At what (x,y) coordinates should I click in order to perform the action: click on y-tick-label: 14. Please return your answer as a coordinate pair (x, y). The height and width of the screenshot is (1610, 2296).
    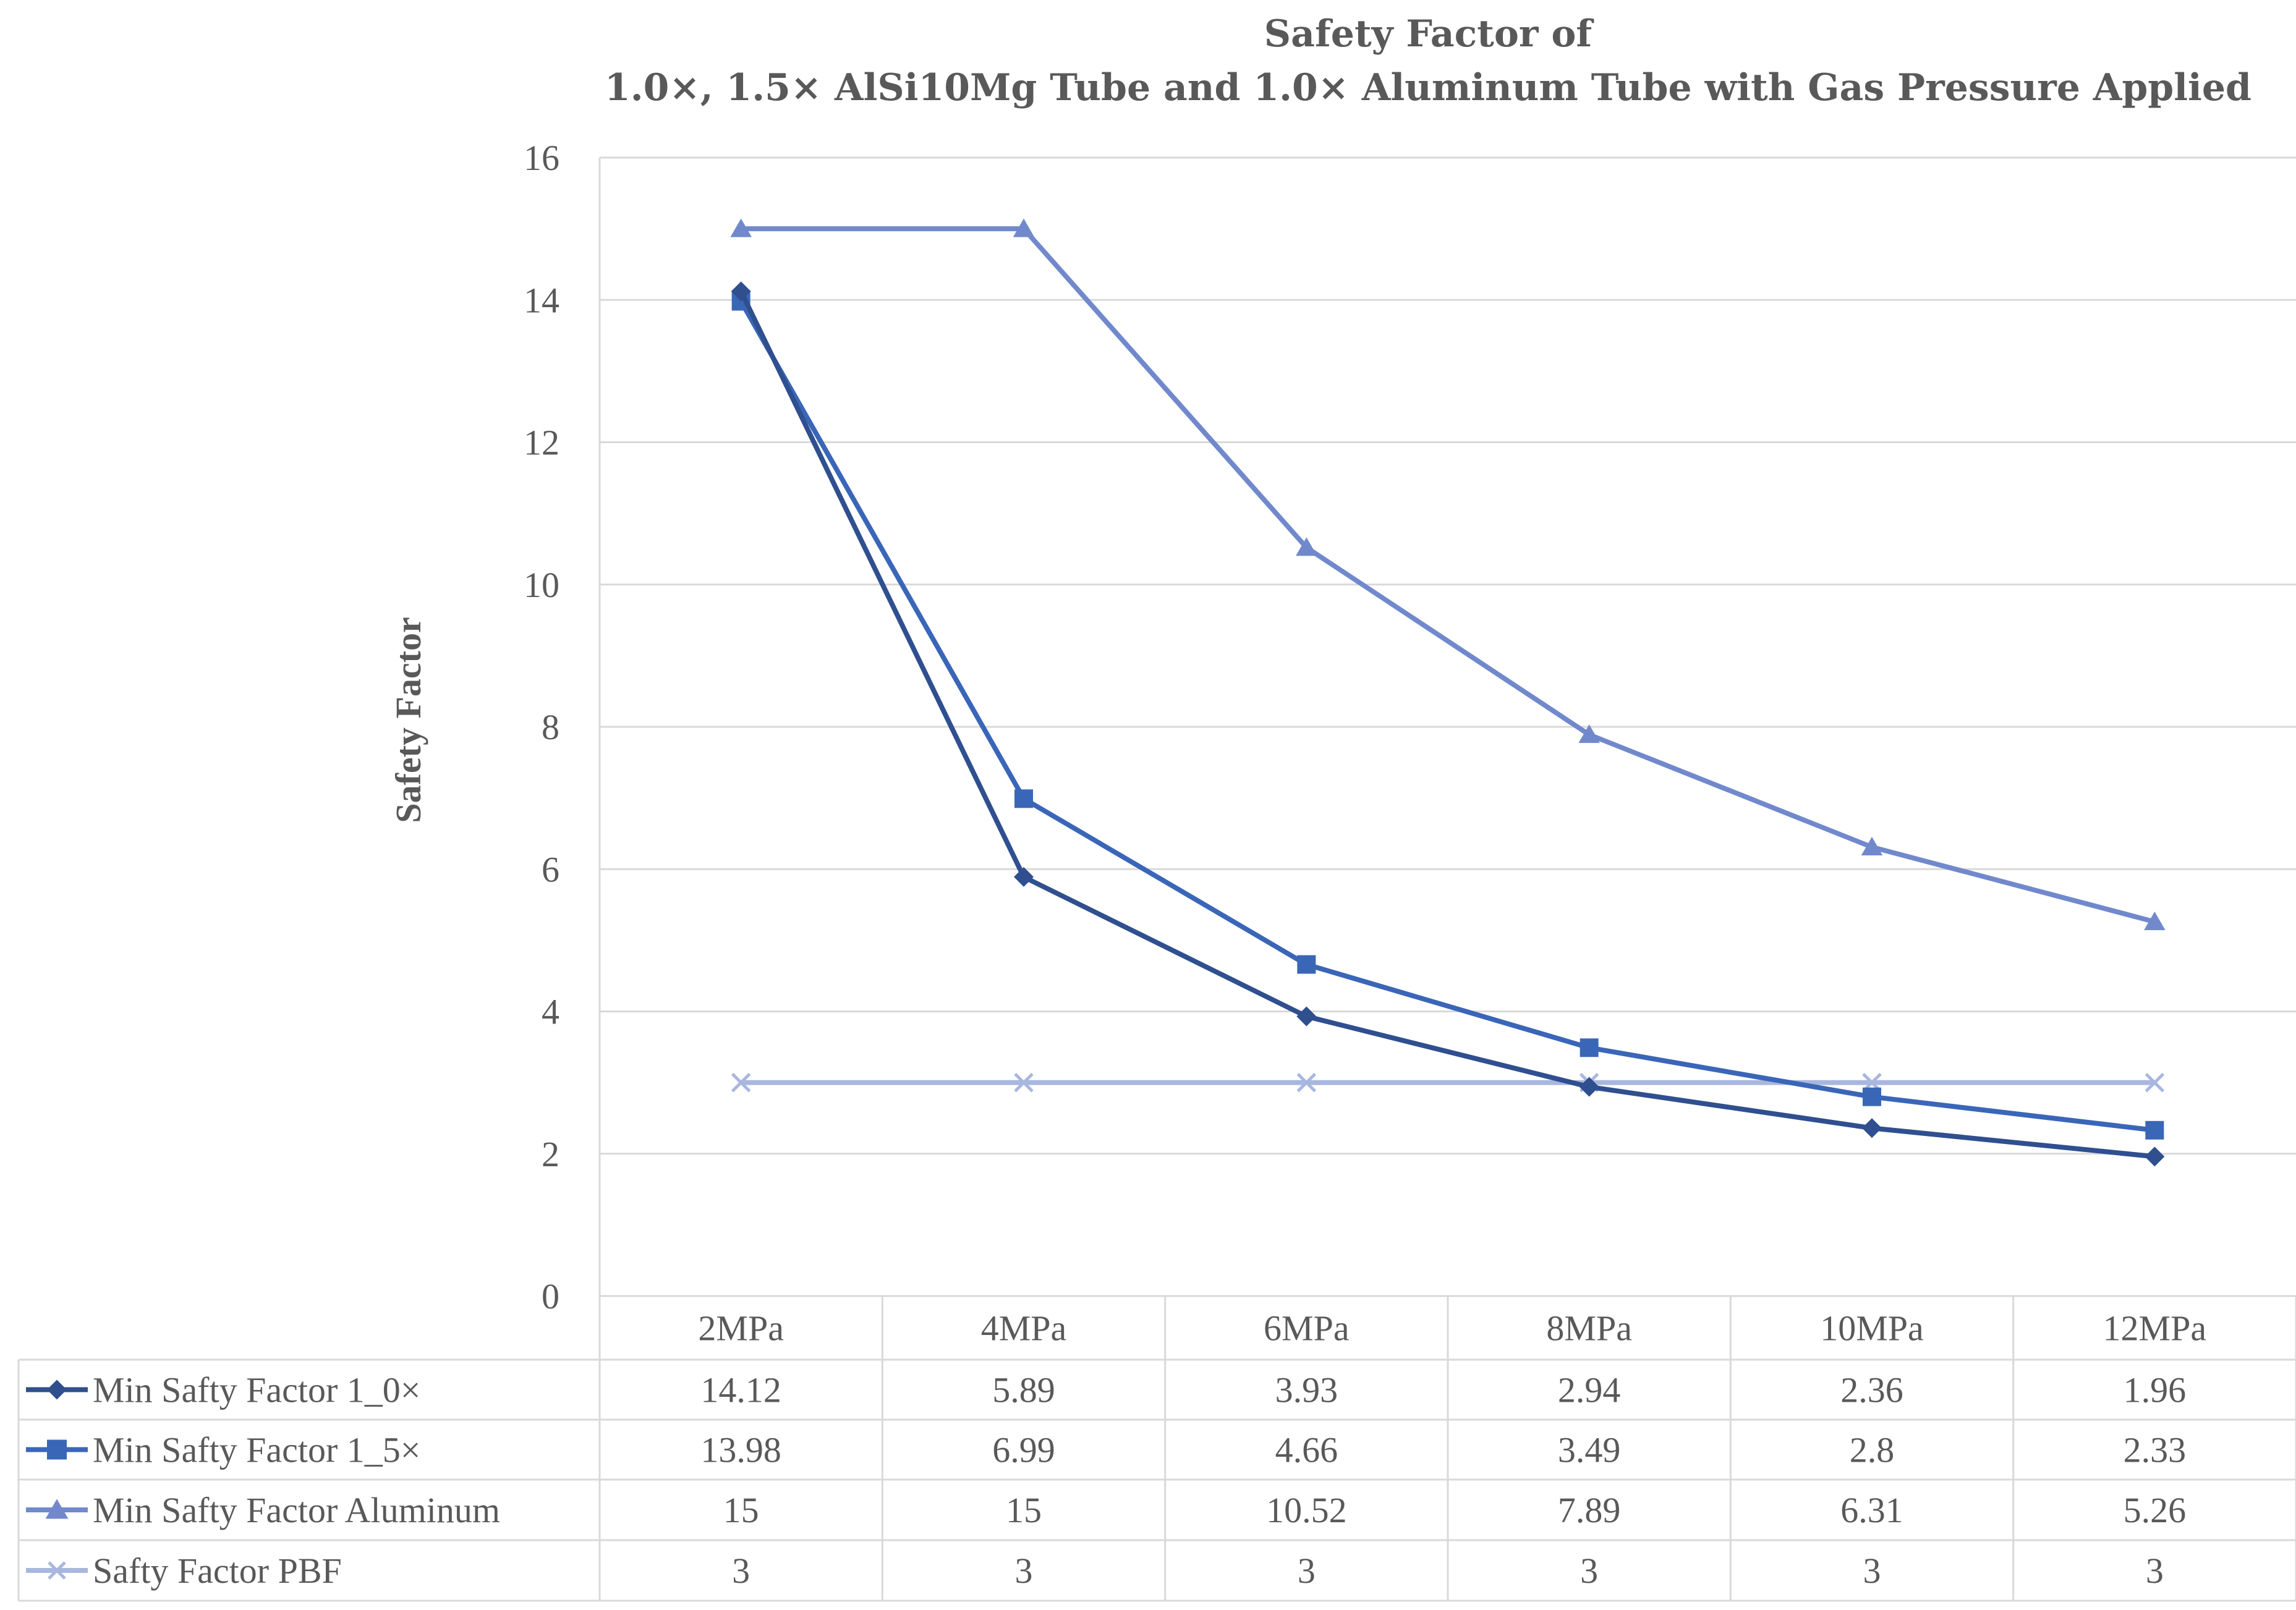
    Looking at the image, I should click on (541, 300).